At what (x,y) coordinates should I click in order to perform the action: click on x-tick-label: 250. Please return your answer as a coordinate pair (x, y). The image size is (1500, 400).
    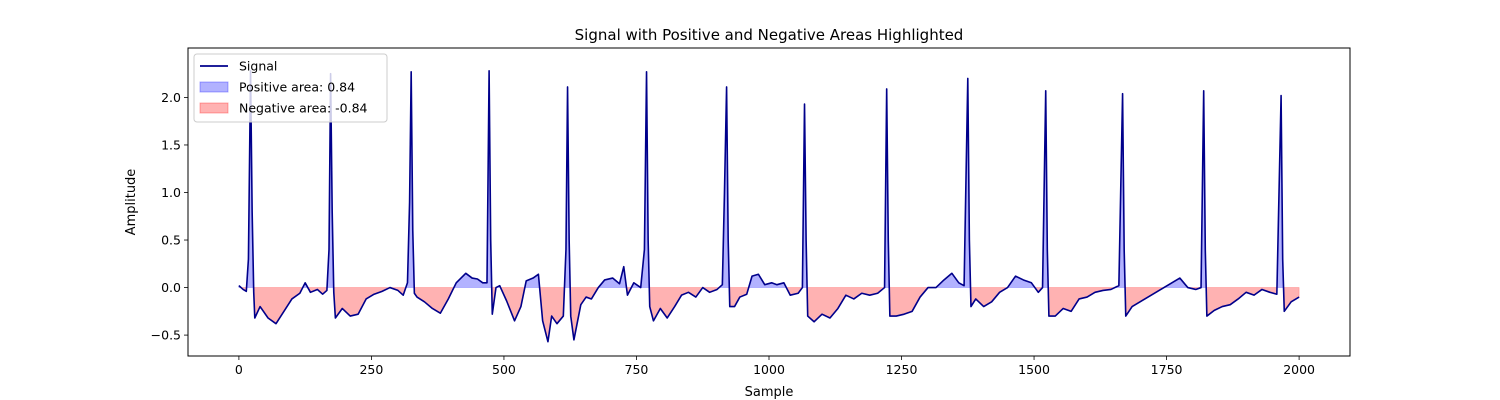
    Looking at the image, I should click on (371, 369).